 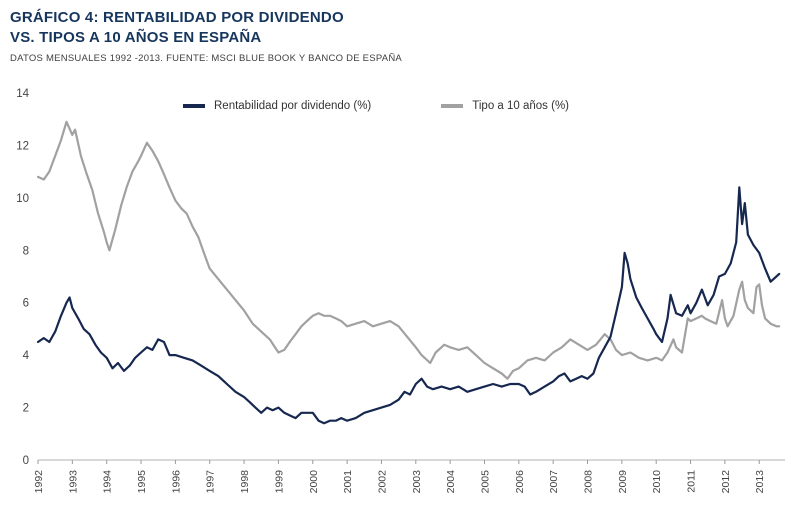 I want to click on legend-item-bond: Tipo a 10 años (%), so click(x=505, y=106).